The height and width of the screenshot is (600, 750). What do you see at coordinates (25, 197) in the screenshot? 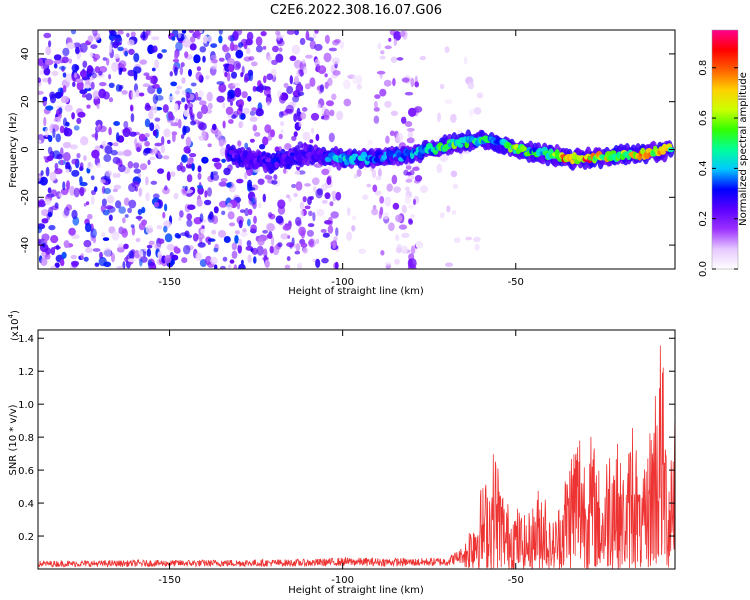
I see `spectrogram-y-tick-label: -20` at bounding box center [25, 197].